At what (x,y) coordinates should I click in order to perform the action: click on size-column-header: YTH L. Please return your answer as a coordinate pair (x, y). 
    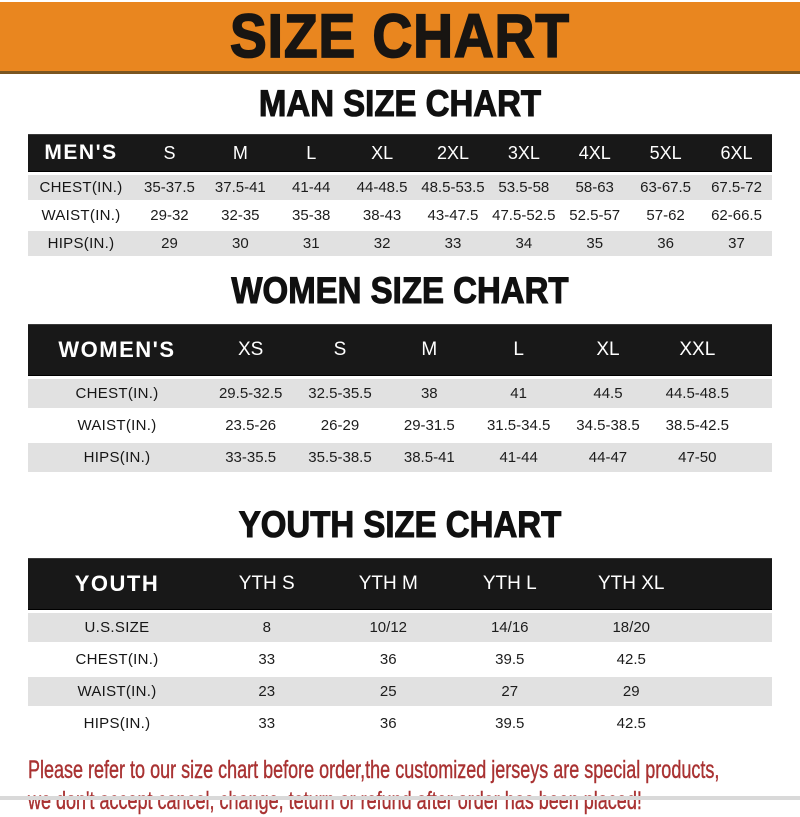
    Looking at the image, I should click on (510, 584).